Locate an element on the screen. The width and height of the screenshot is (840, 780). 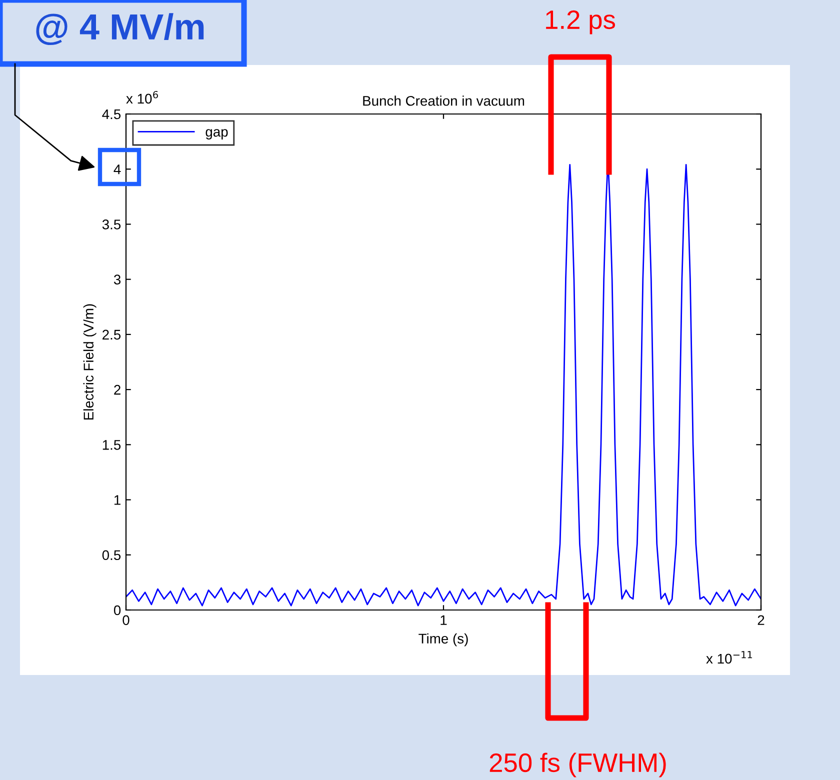
x-tick-label: 2 is located at coordinates (761, 620).